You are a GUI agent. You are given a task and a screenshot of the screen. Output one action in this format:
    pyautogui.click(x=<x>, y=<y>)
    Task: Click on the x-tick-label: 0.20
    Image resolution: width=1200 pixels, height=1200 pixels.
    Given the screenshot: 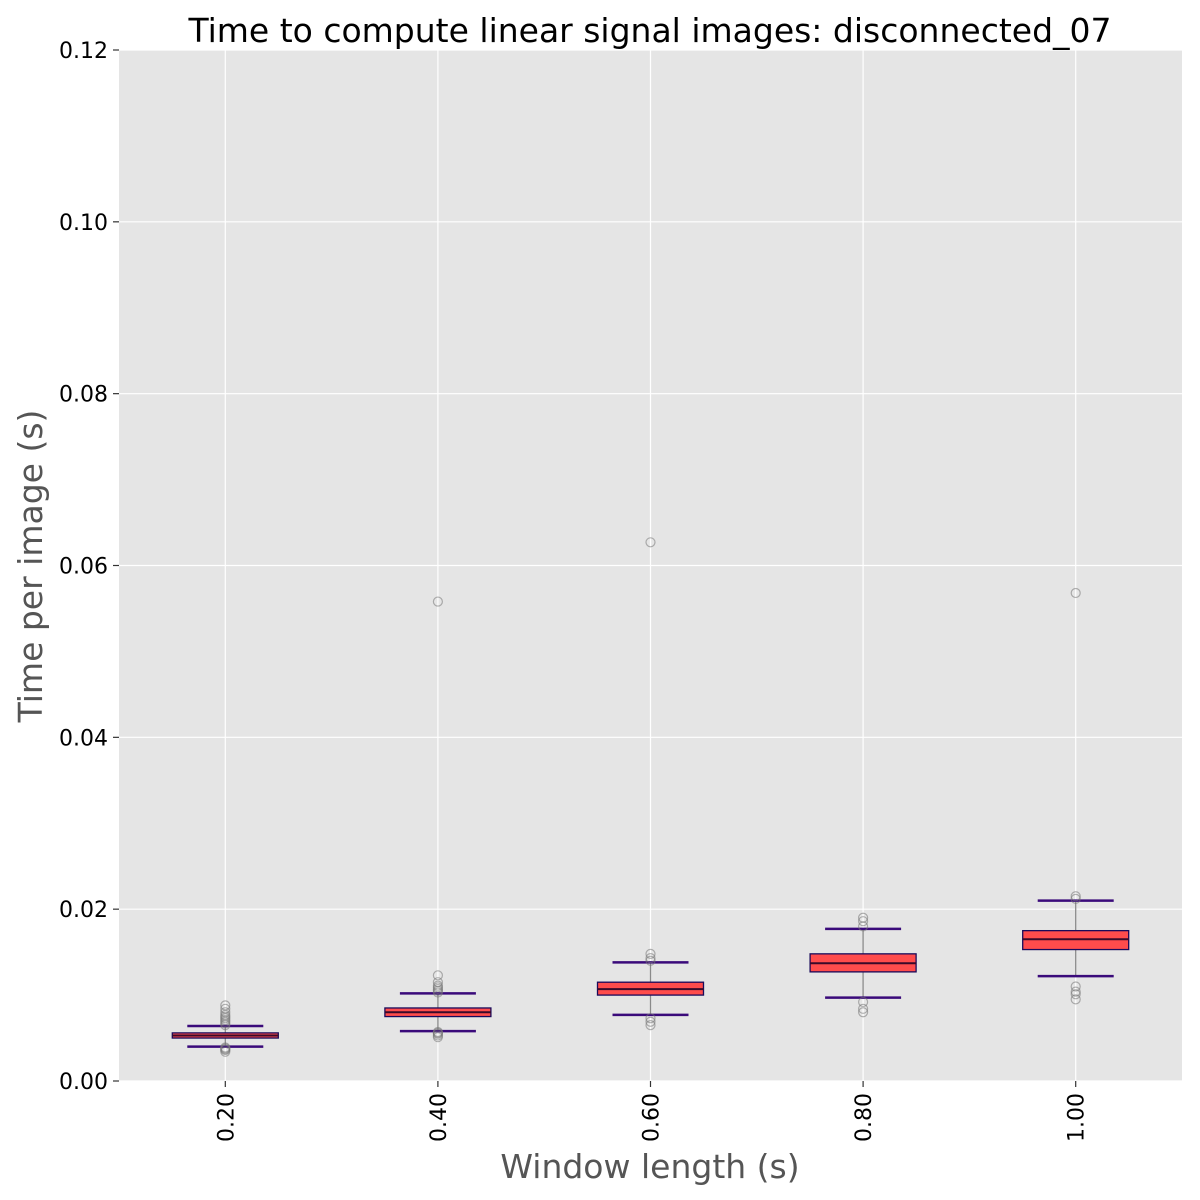 What is the action you would take?
    pyautogui.click(x=226, y=1117)
    